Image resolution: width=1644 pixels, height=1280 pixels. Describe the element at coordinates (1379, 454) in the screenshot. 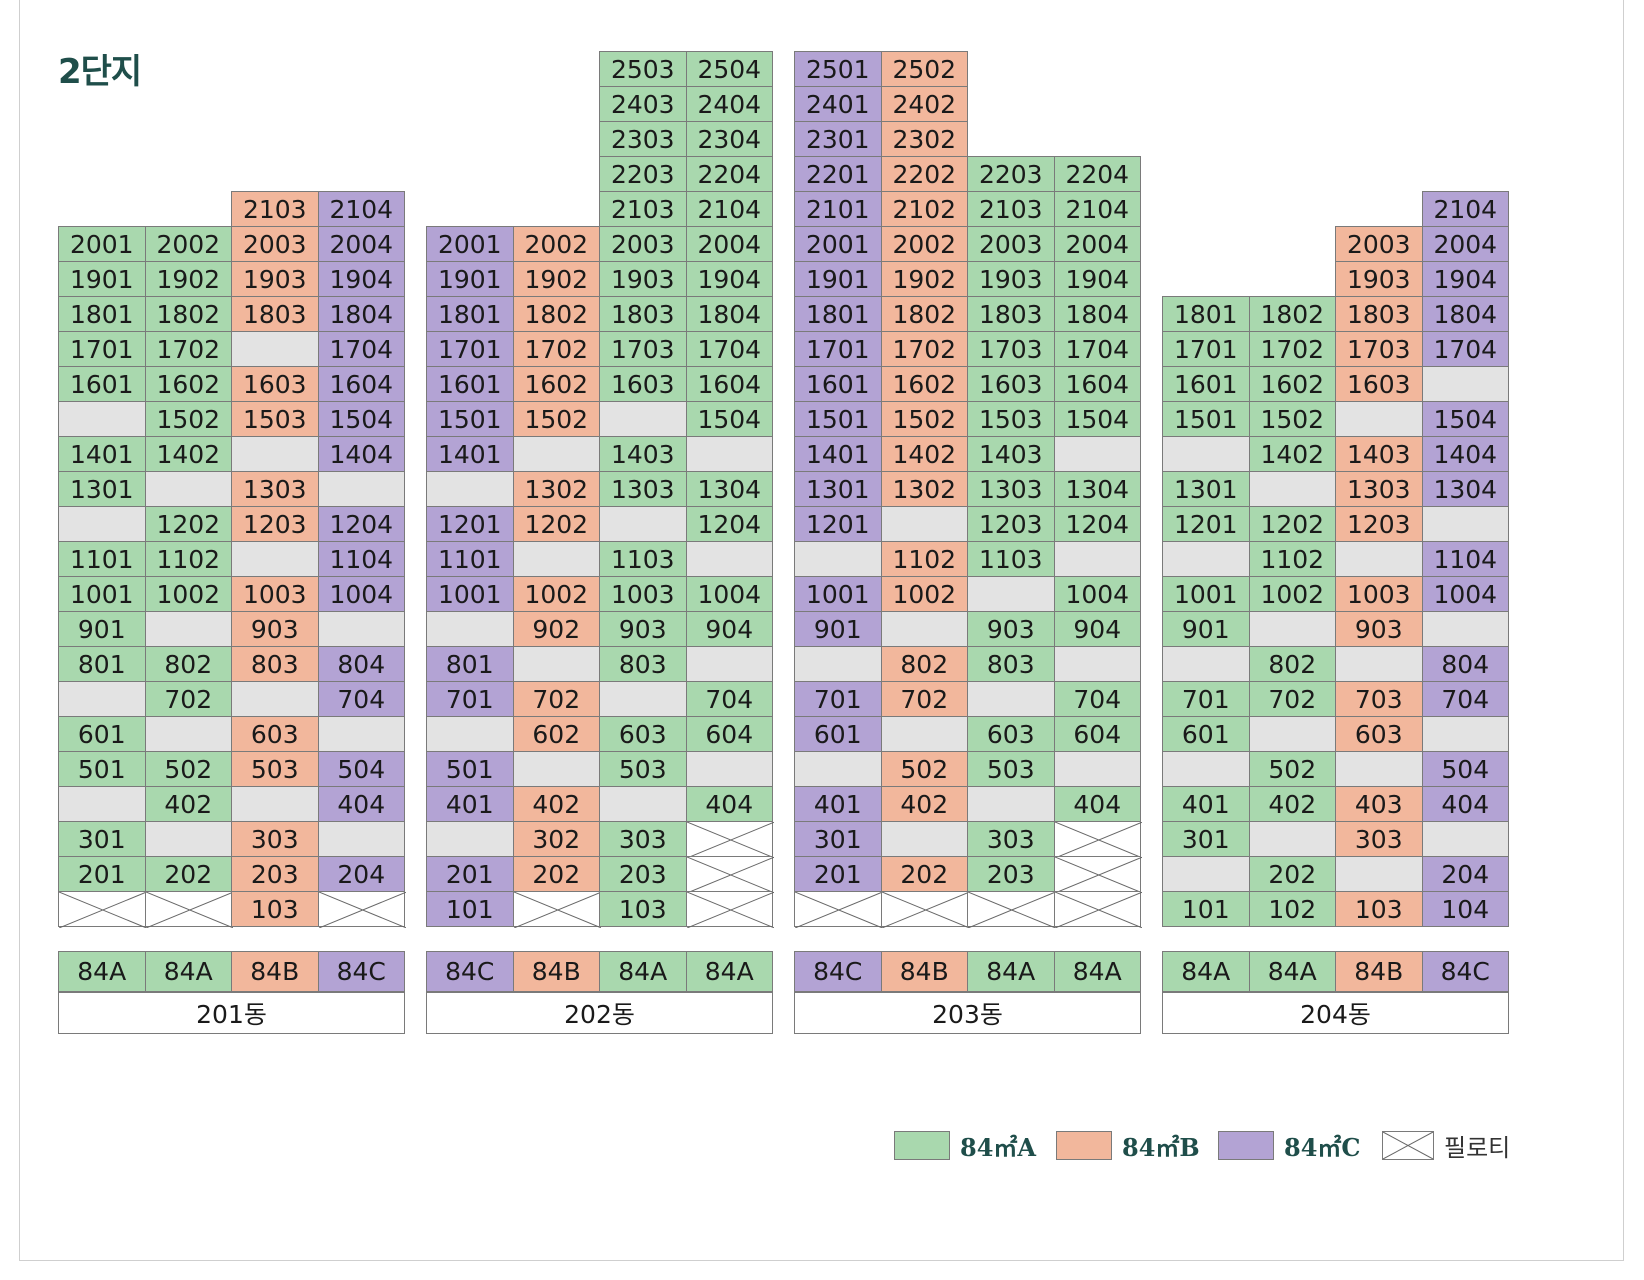

I see `unit-cell: 1403` at that location.